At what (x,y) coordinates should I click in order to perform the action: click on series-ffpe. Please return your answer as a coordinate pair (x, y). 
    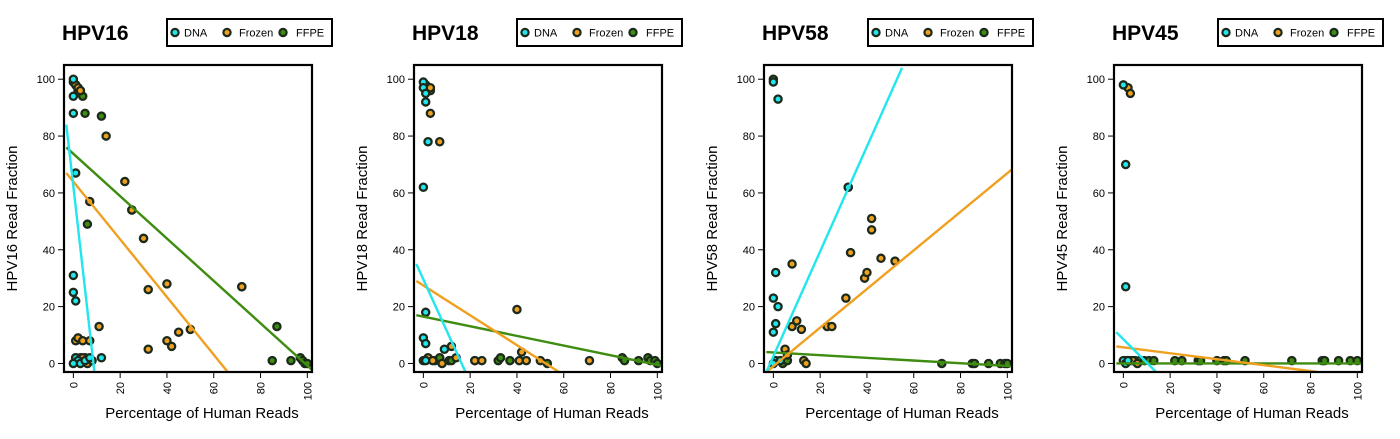
    Looking at the image, I should click on (890, 221).